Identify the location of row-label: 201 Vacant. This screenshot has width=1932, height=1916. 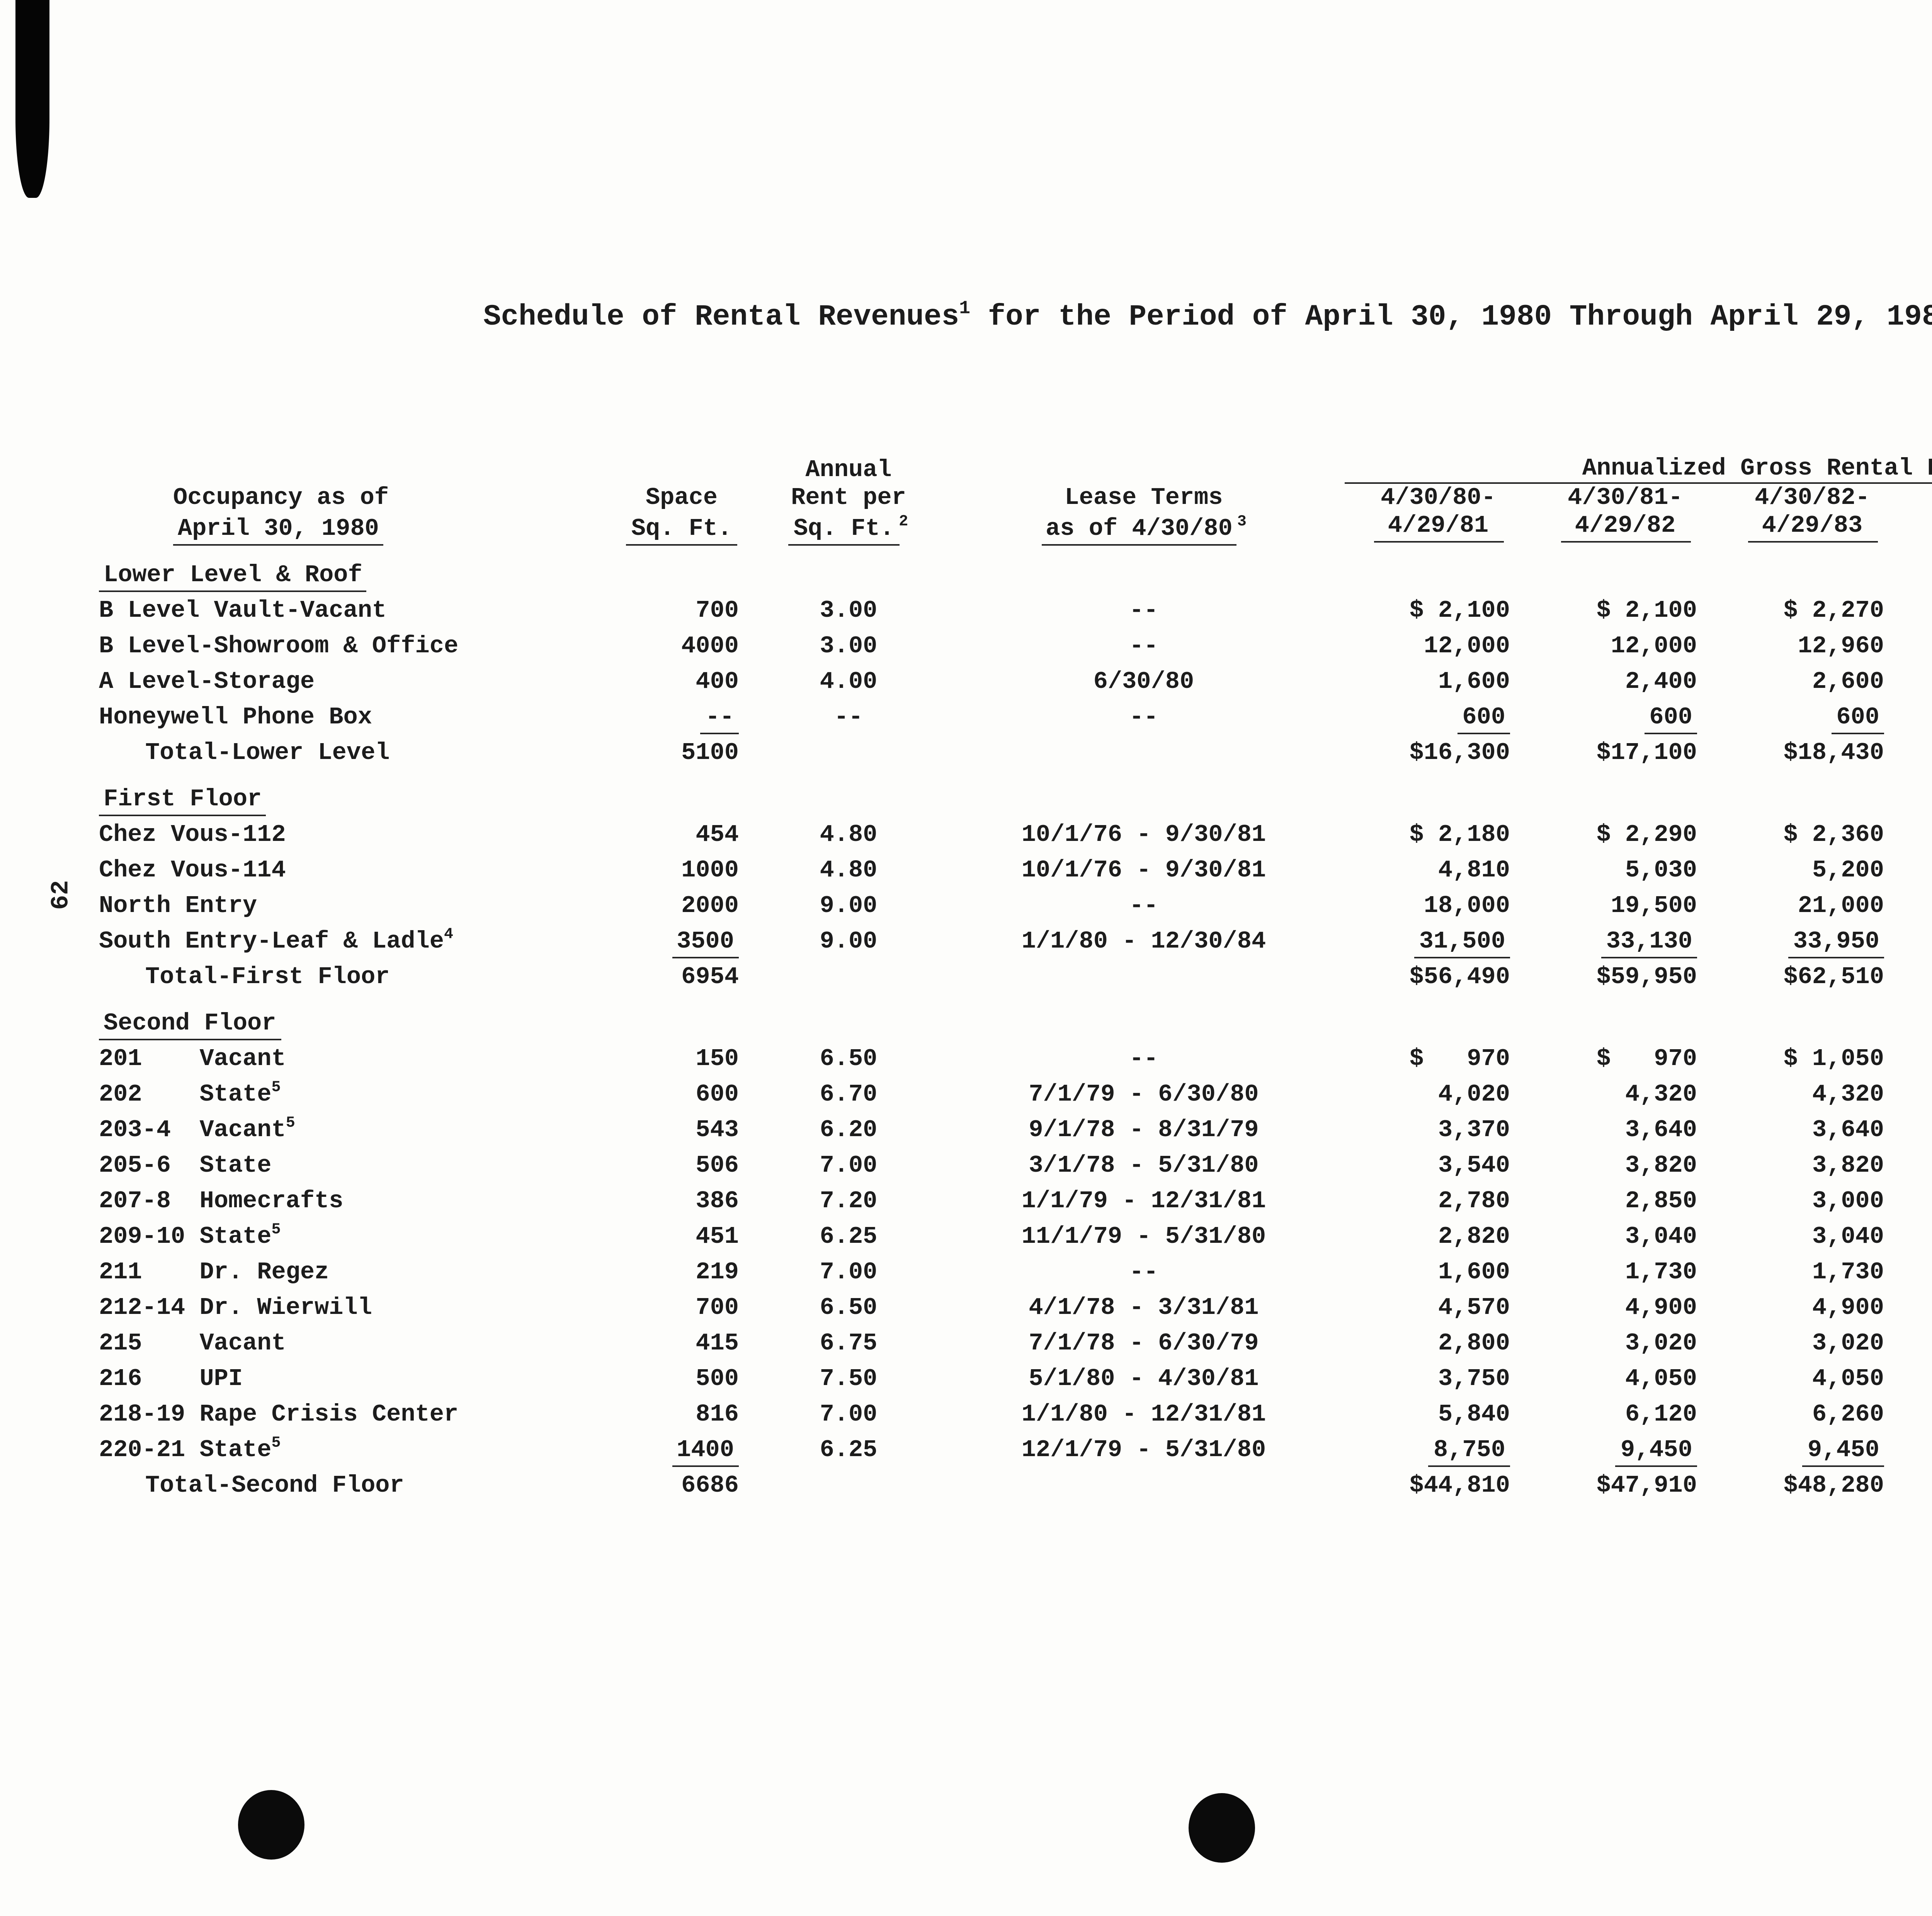
(192, 1059).